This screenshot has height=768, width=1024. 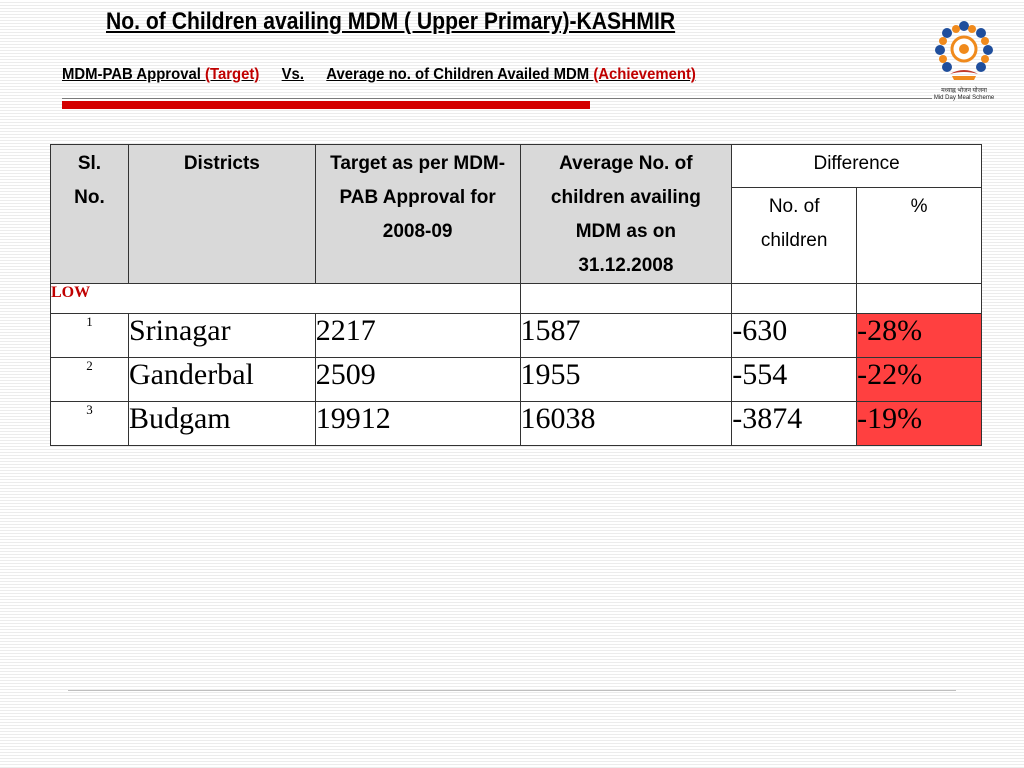 I want to click on subtitle-vs: Vs., so click(x=292, y=74).